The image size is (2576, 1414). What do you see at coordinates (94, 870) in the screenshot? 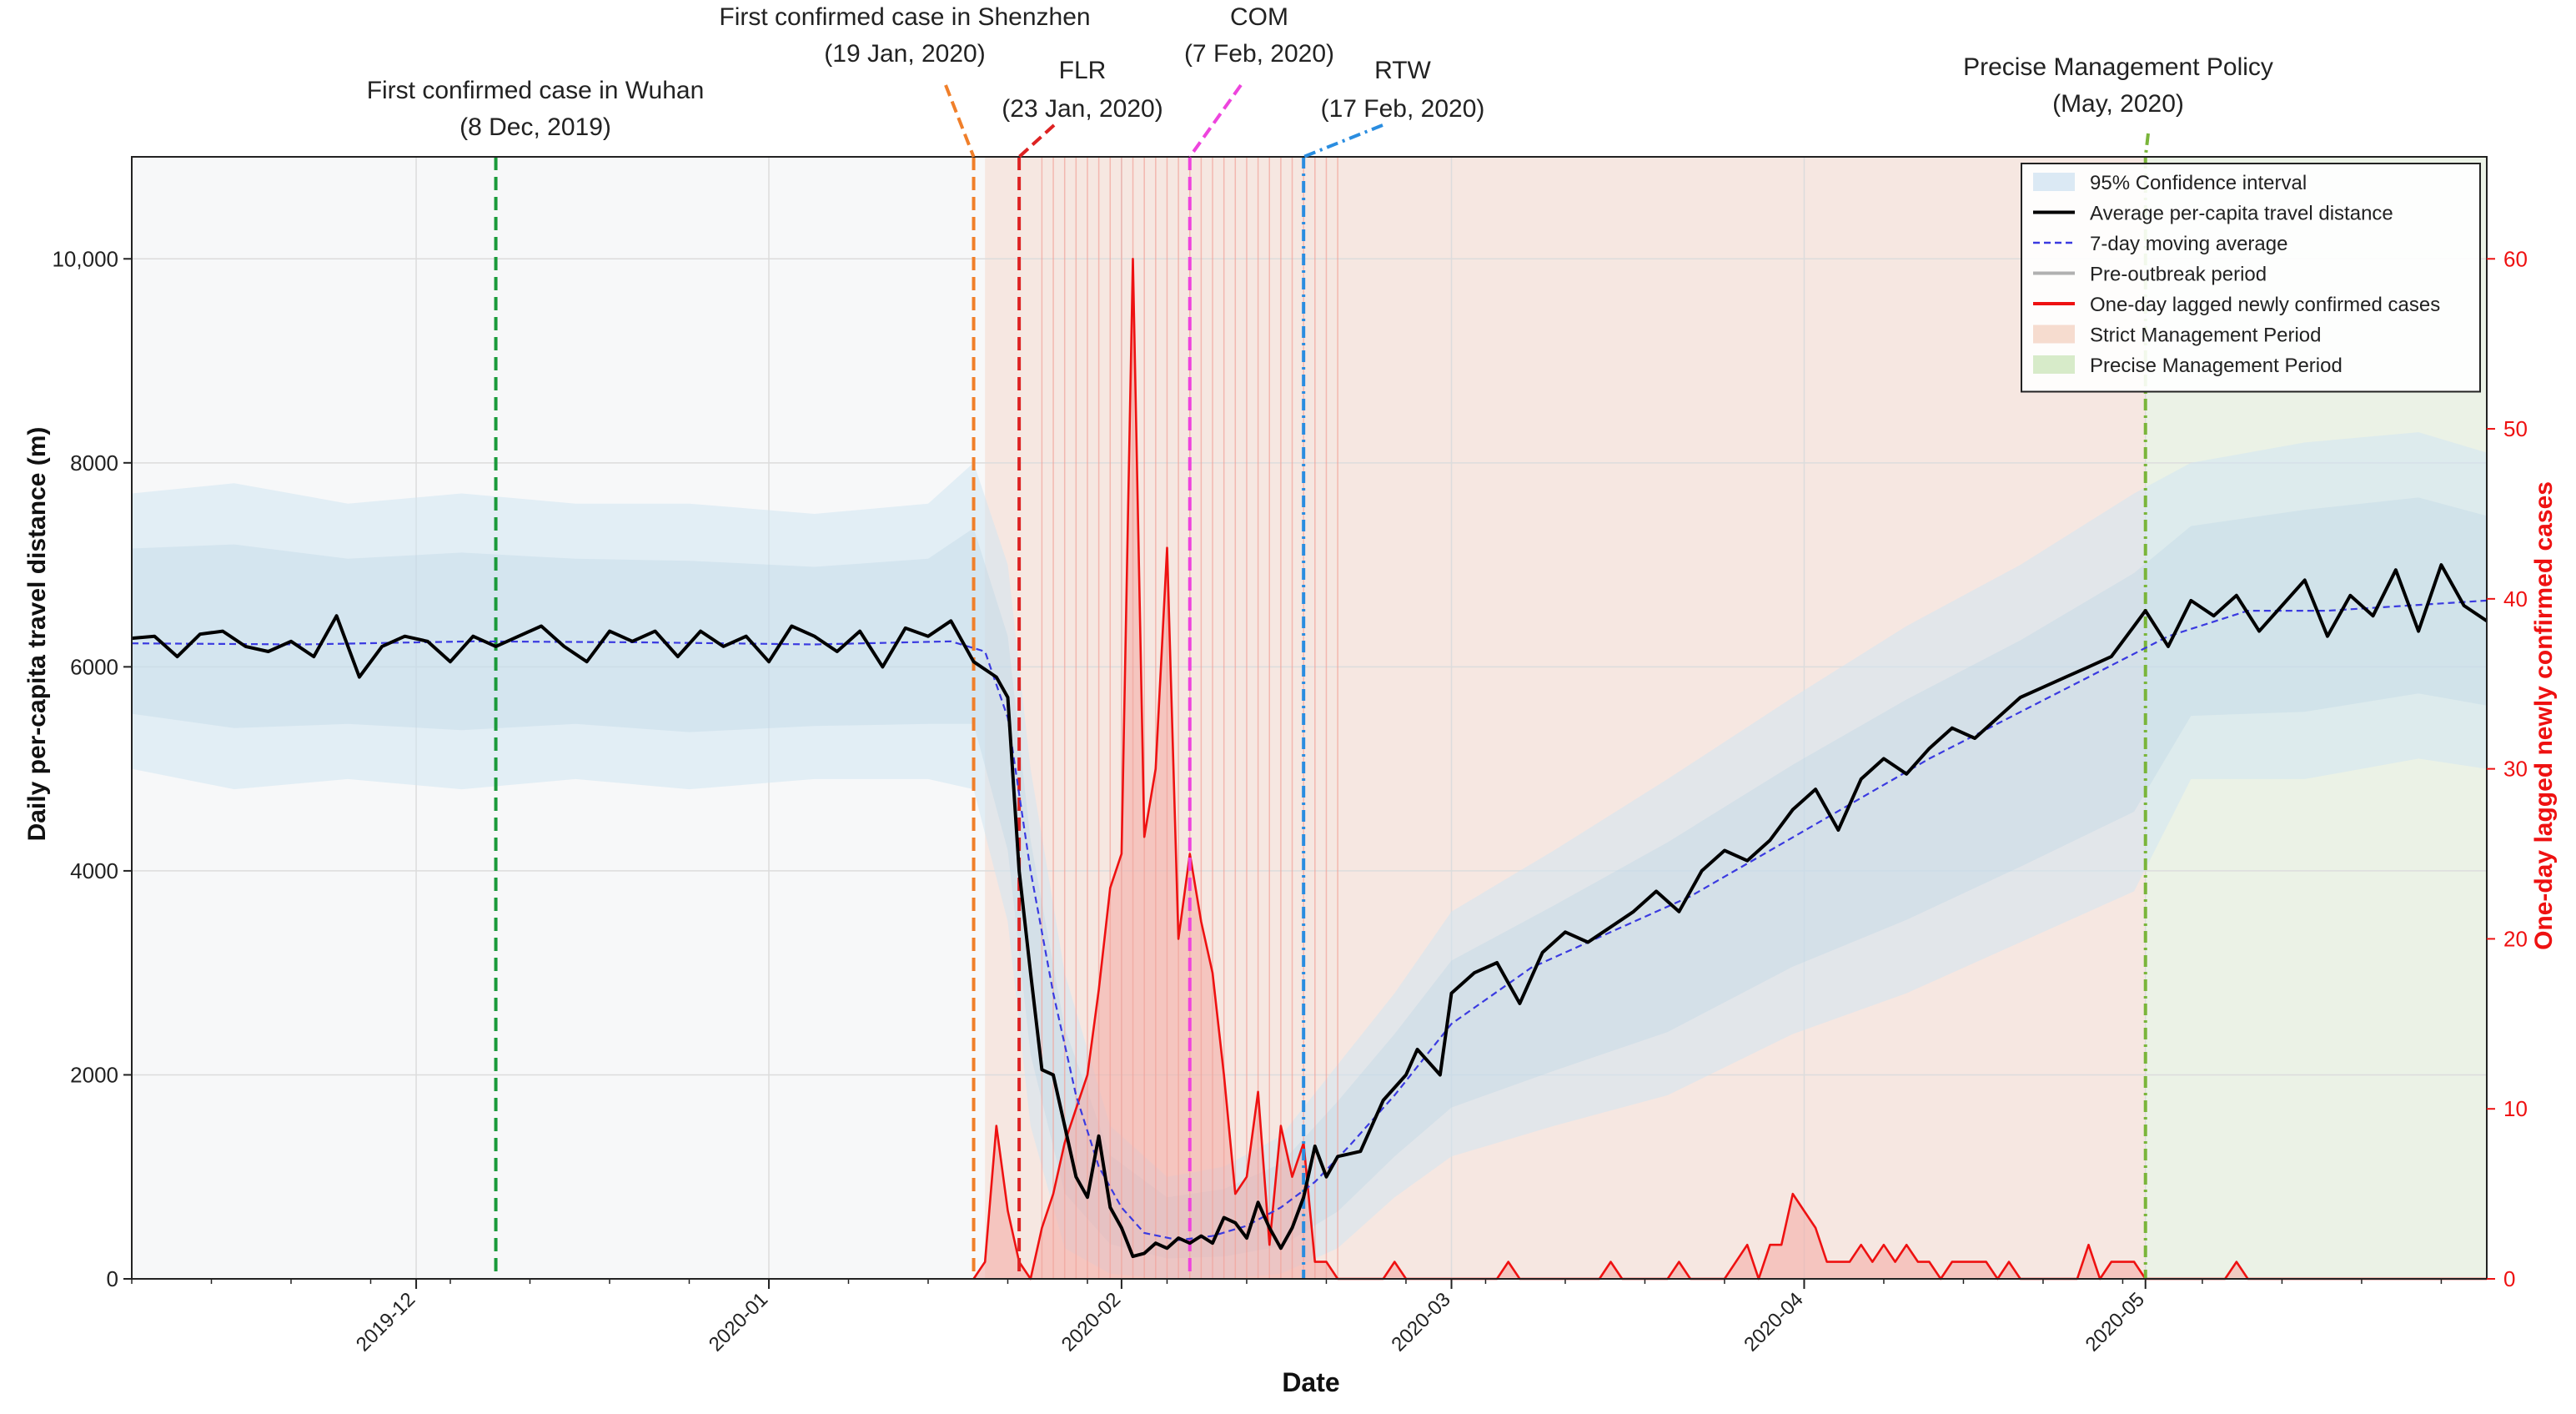
I see `y-left-tick-label: 4000` at bounding box center [94, 870].